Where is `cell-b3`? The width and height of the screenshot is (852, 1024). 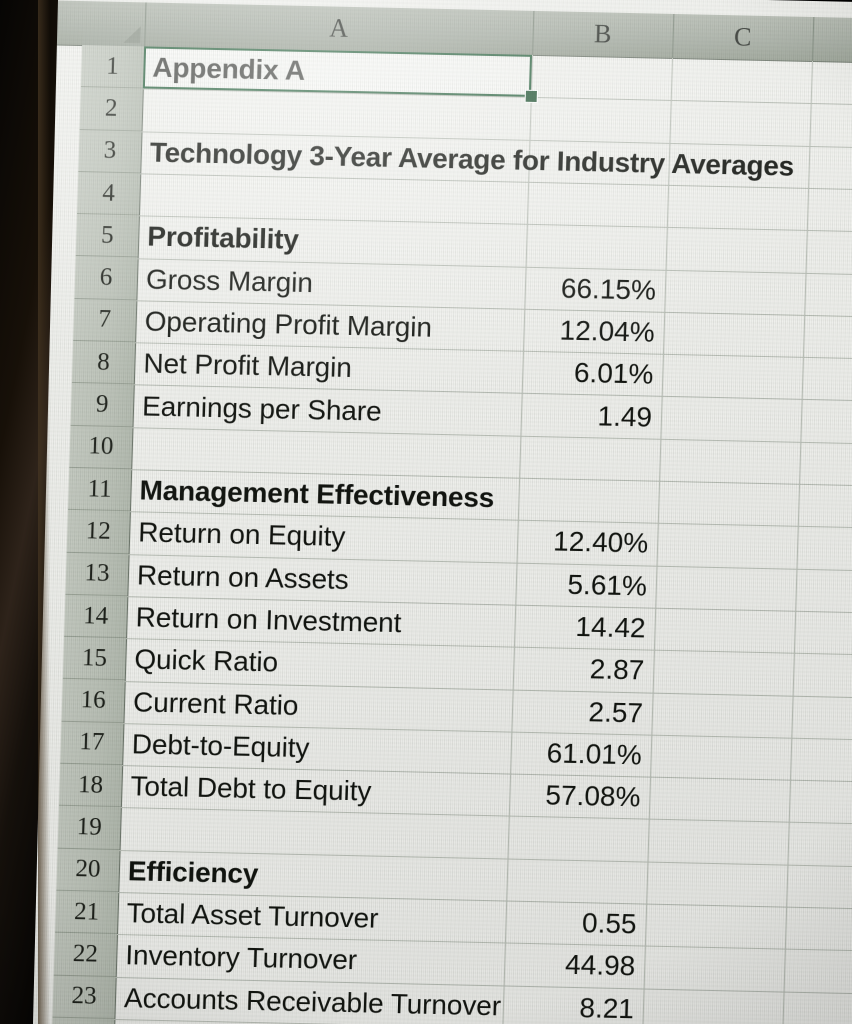 cell-b3 is located at coordinates (598, 161).